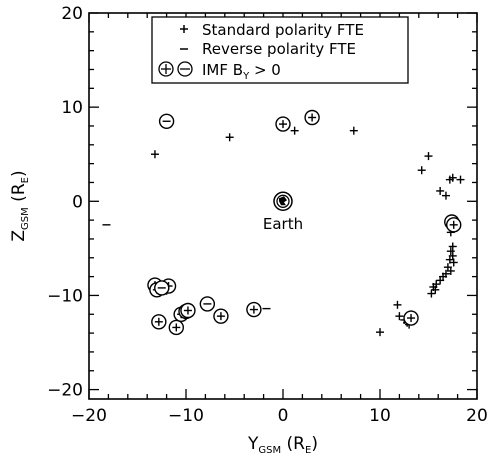  What do you see at coordinates (380, 416) in the screenshot?
I see `x-tick-label: 10` at bounding box center [380, 416].